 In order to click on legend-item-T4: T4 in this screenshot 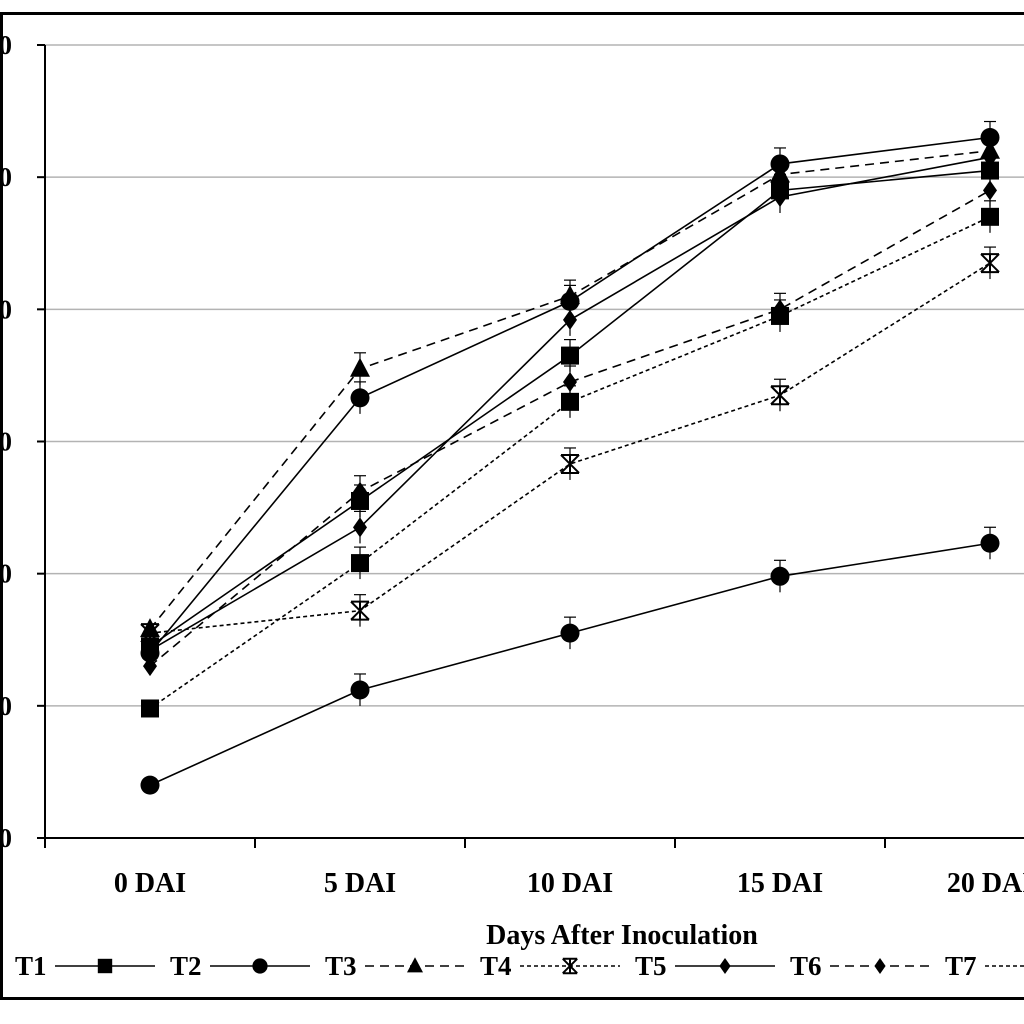, I will do `click(550, 966)`.